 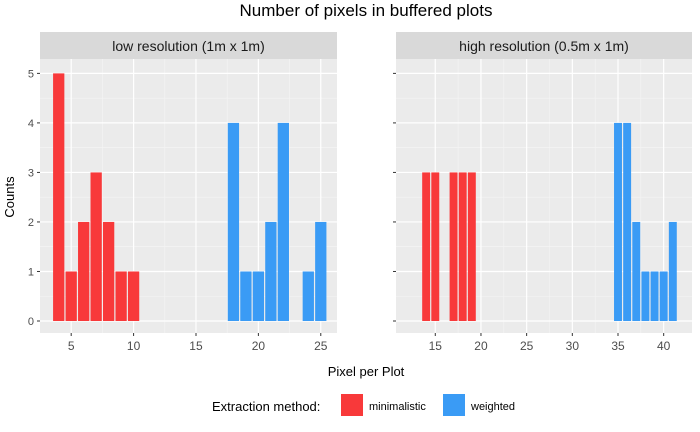 What do you see at coordinates (454, 405) in the screenshot?
I see `legend-key-weighted` at bounding box center [454, 405].